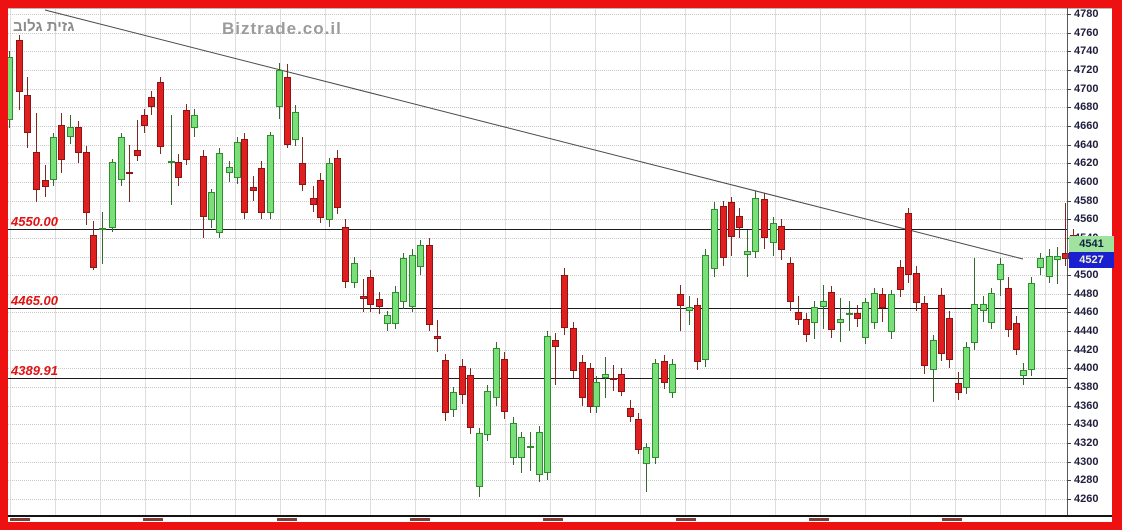  What do you see at coordinates (1086, 219) in the screenshot?
I see `axis-tick-label: 4560` at bounding box center [1086, 219].